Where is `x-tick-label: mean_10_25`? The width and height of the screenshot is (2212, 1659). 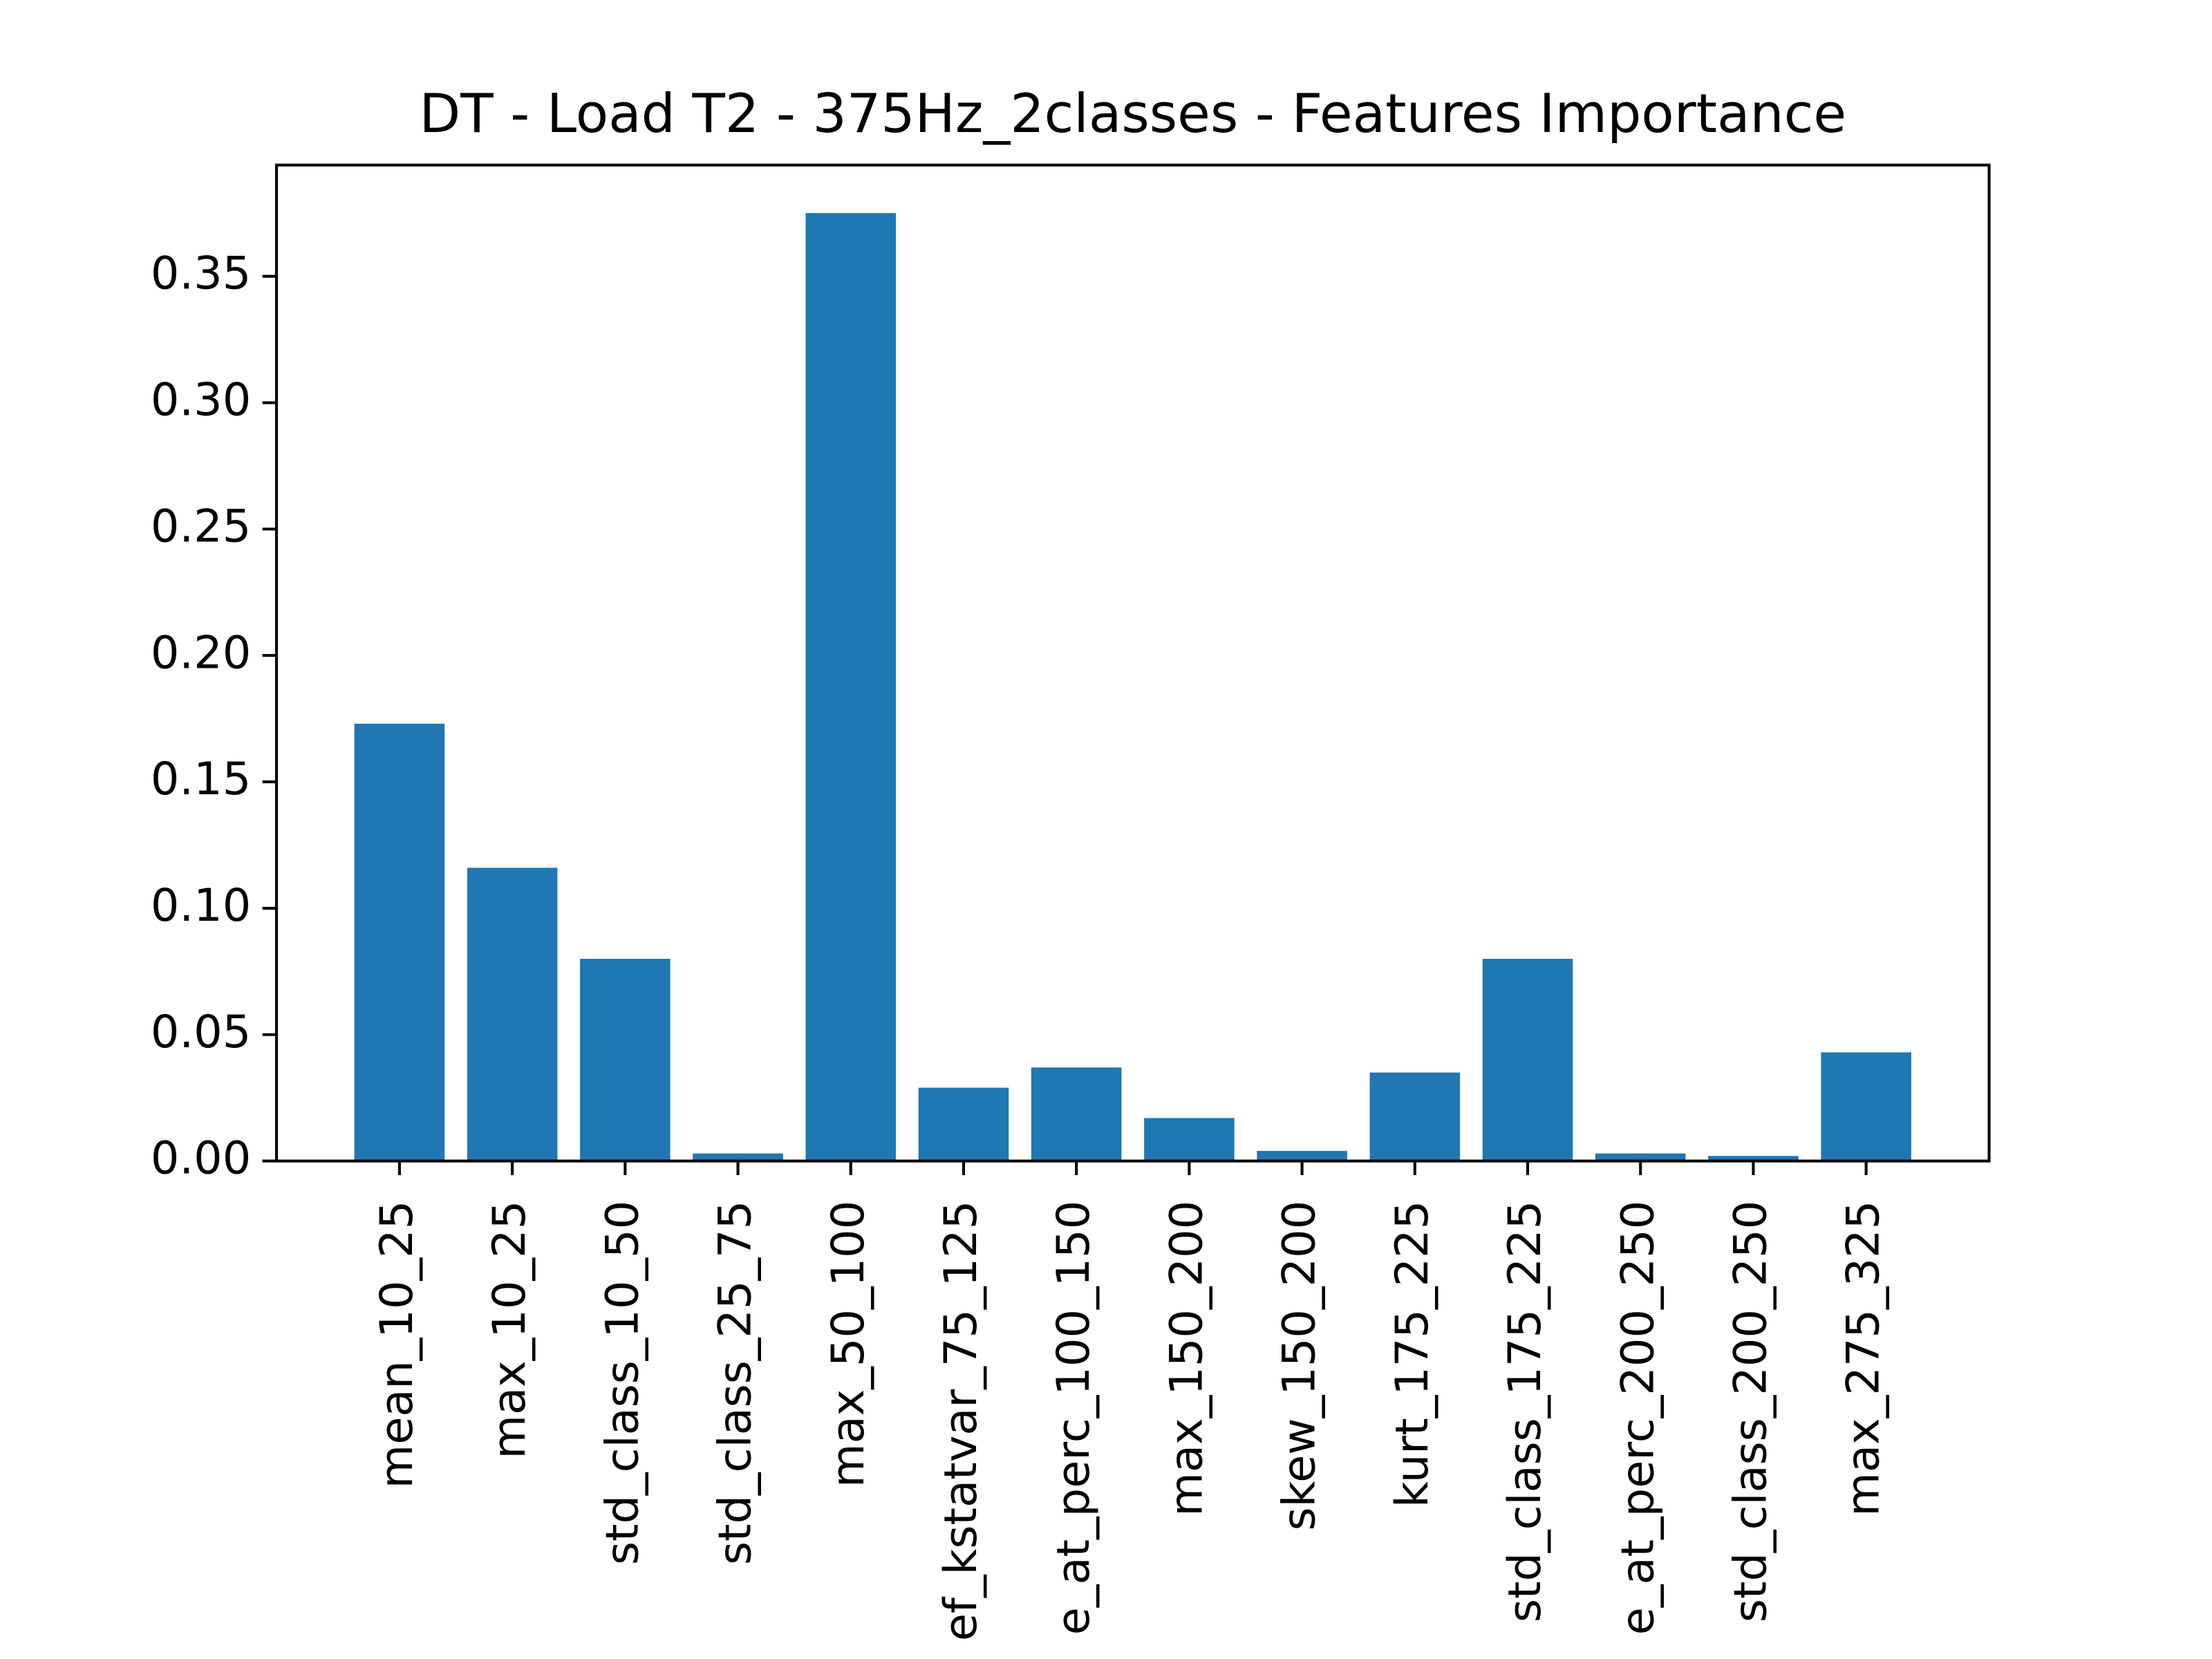 x-tick-label: mean_10_25 is located at coordinates (397, 1345).